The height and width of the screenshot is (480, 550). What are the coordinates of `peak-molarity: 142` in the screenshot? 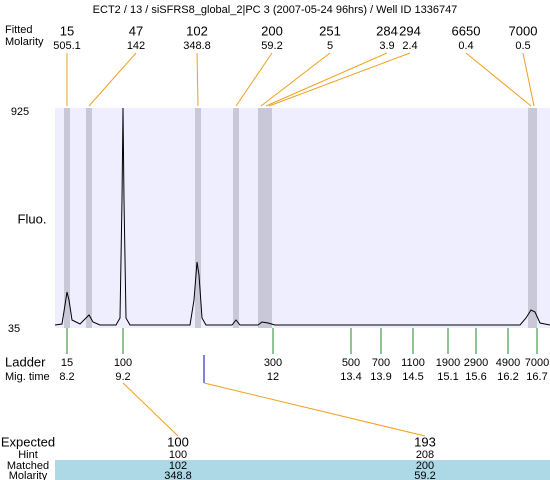 It's located at (136, 46).